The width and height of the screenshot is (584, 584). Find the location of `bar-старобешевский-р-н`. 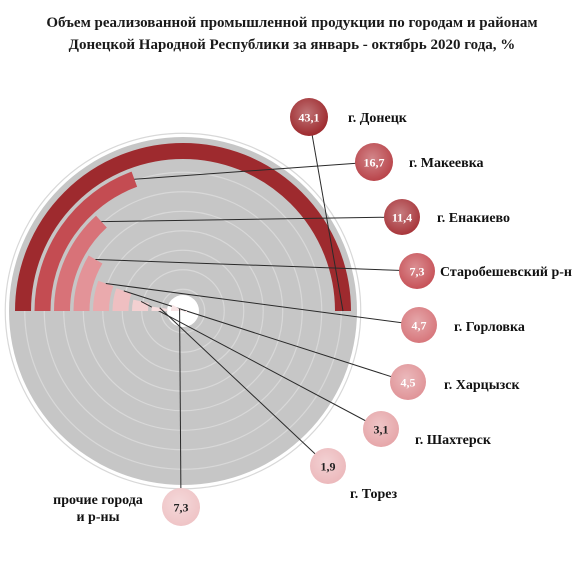

bar-старобешевский-р-н is located at coordinates (88, 283).